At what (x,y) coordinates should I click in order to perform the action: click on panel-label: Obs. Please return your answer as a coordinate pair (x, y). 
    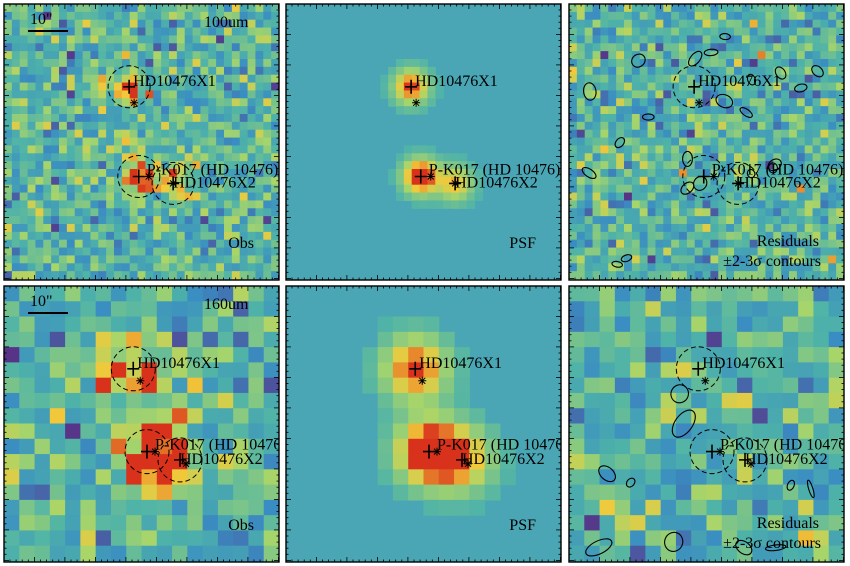
    Looking at the image, I should click on (241, 525).